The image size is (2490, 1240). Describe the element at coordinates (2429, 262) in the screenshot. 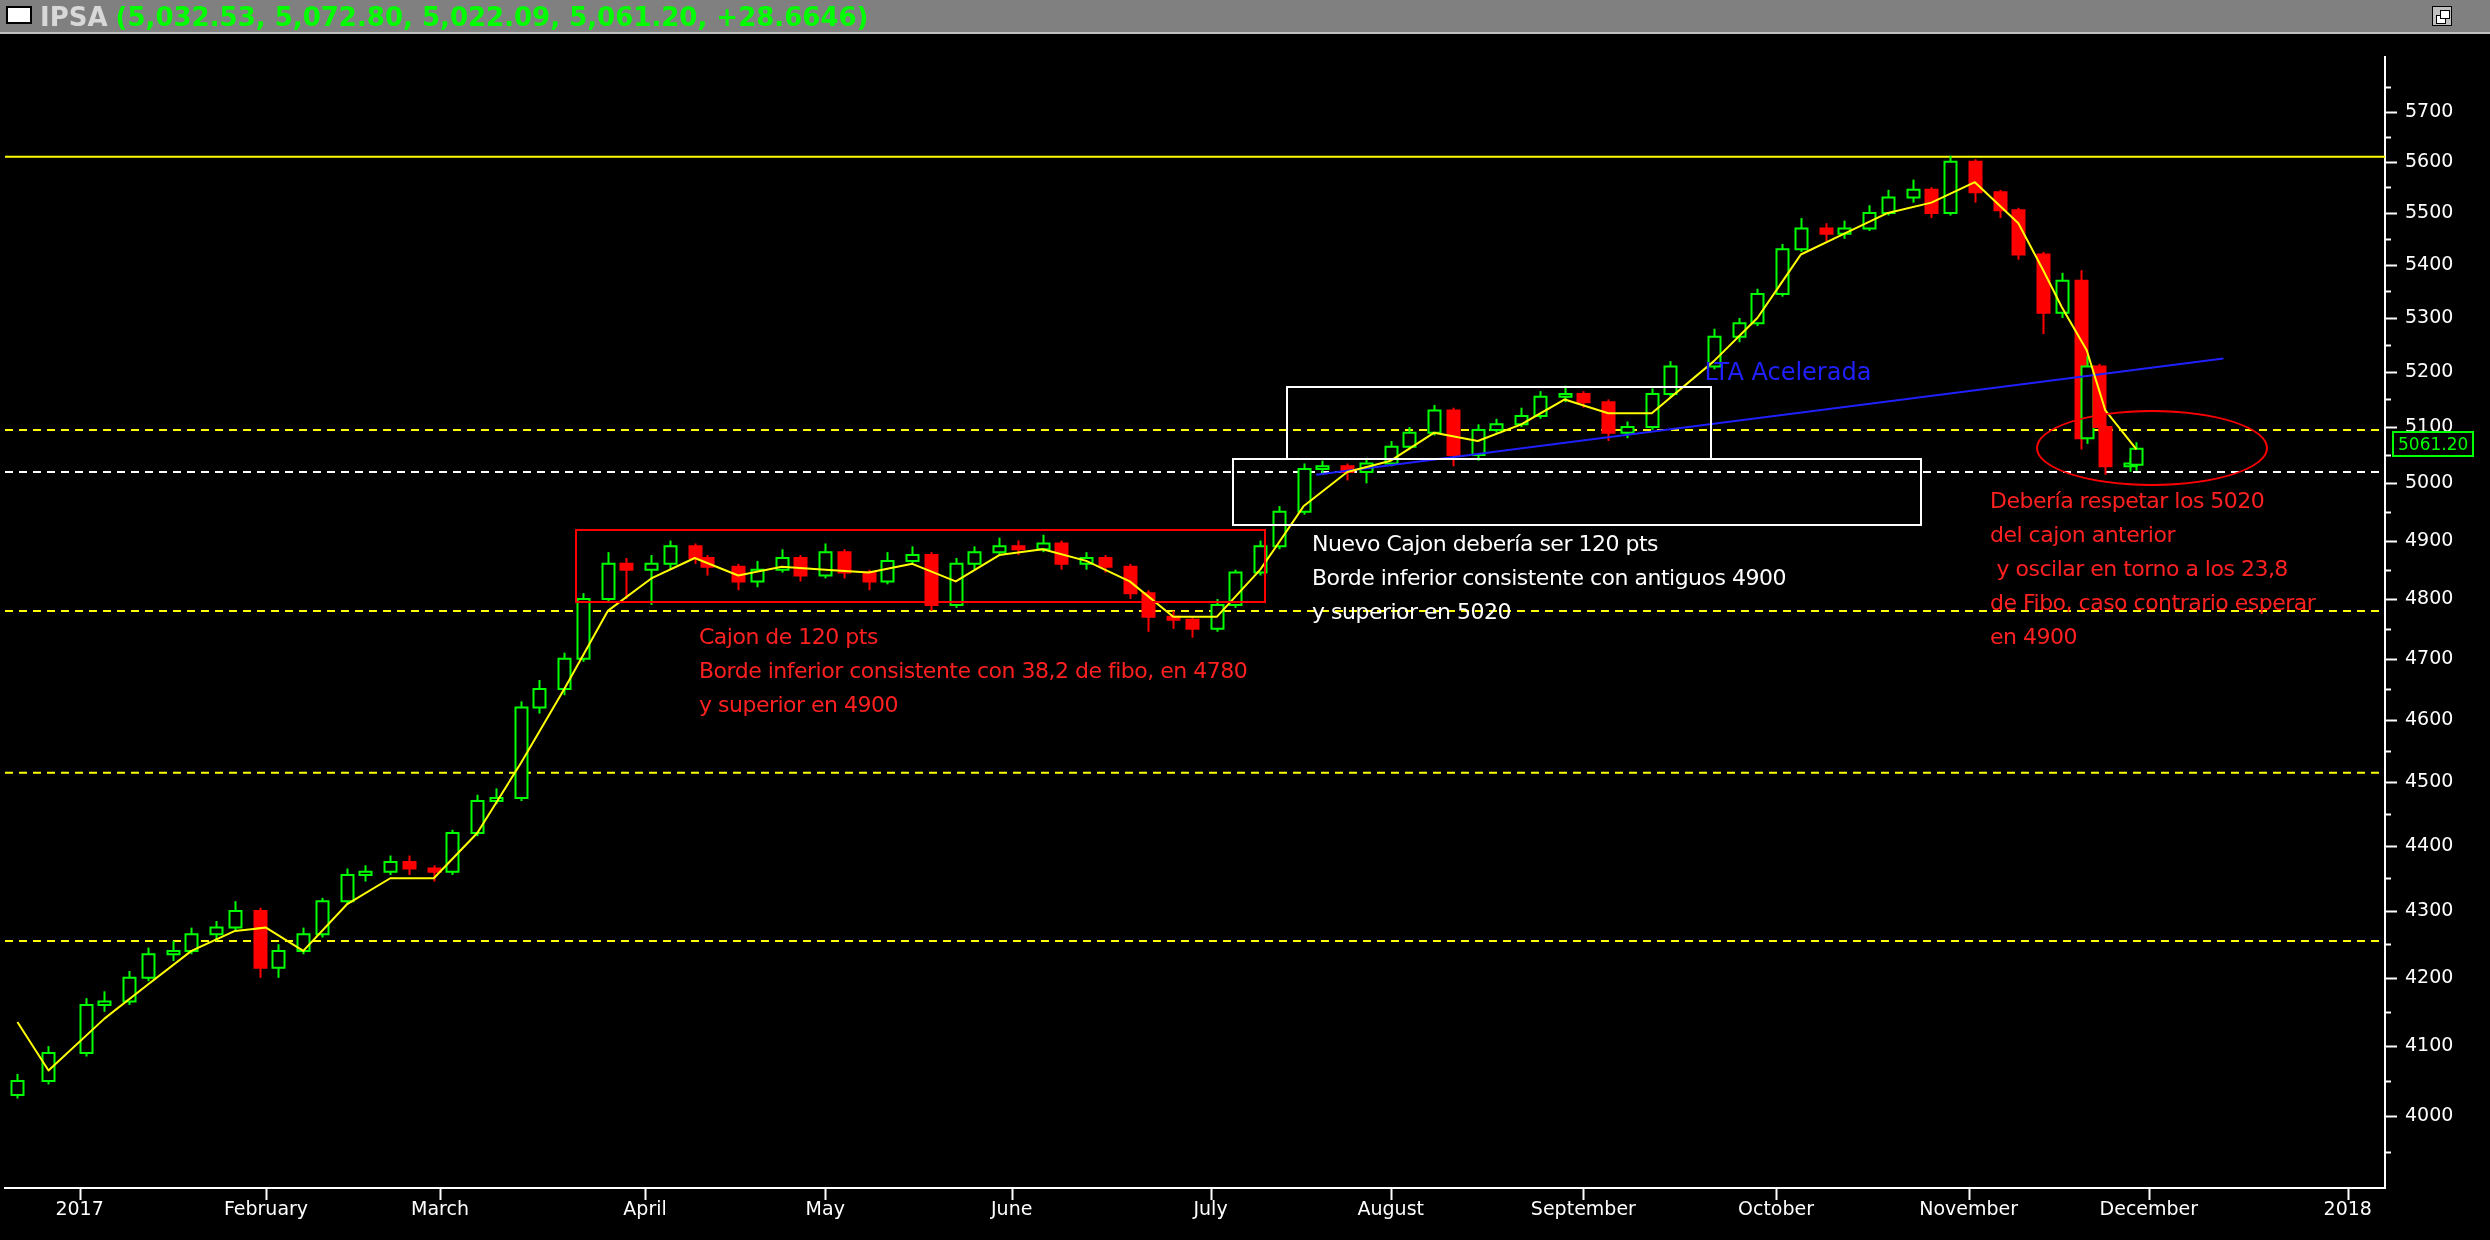

I see `y-tick-label: 5400` at that location.